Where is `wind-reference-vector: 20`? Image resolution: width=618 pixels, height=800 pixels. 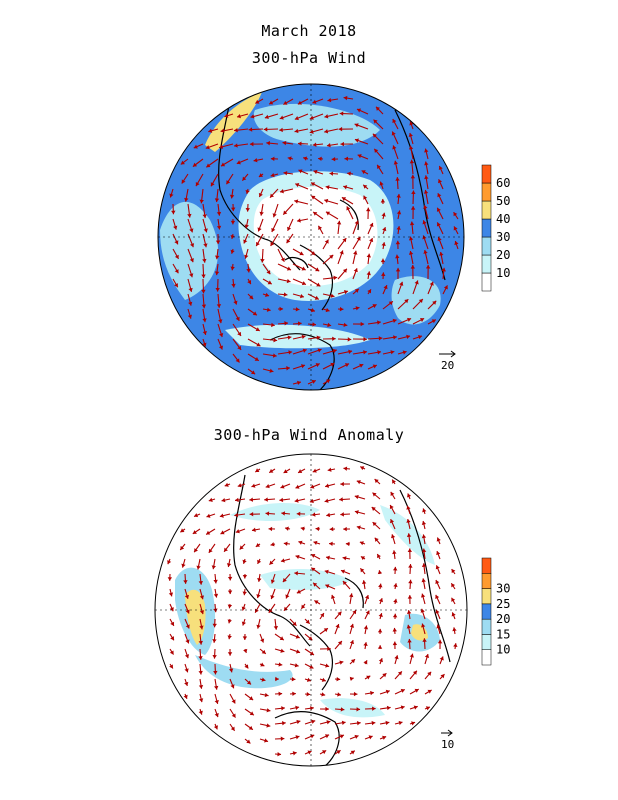
wind-reference-vector: 20 is located at coordinates (447, 361).